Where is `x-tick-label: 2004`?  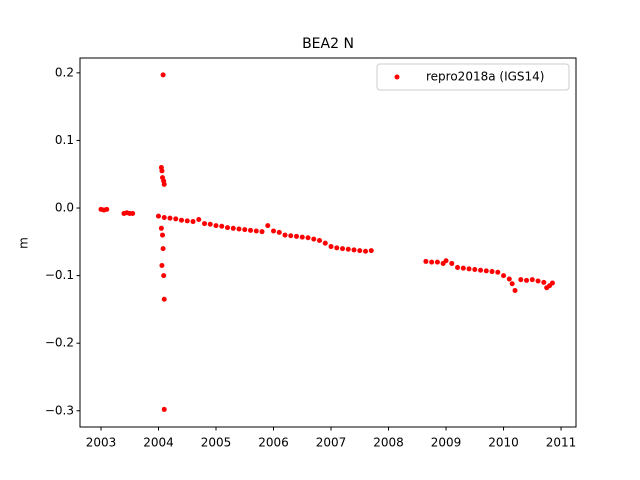 x-tick-label: 2004 is located at coordinates (158, 443).